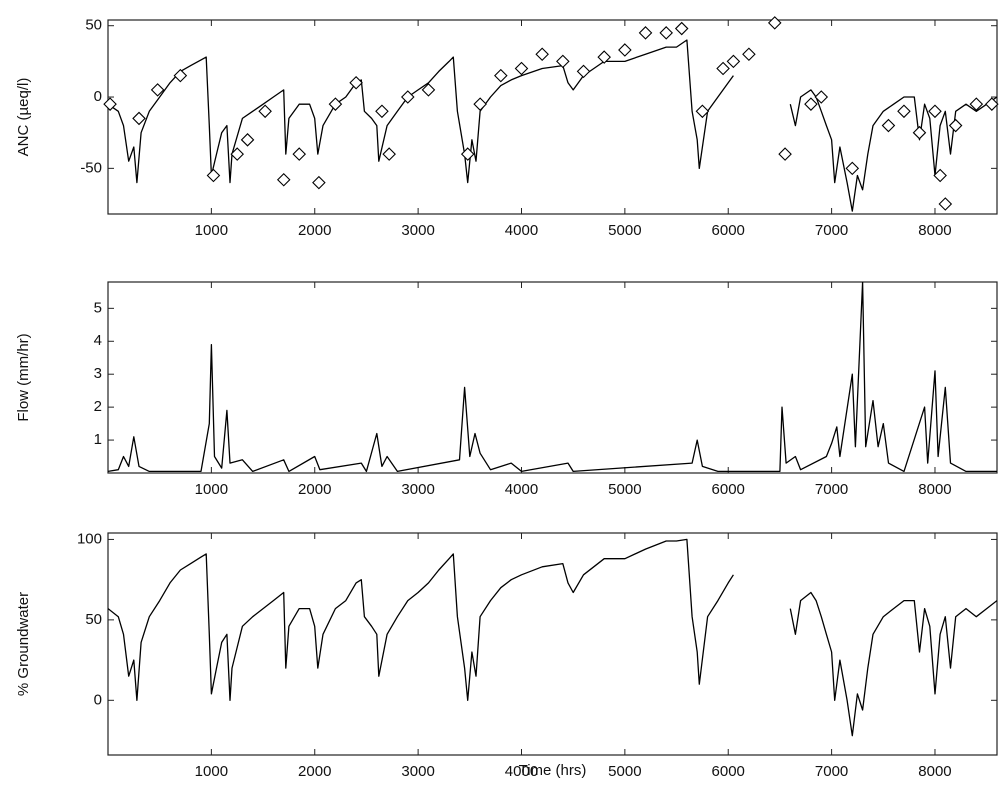  Describe the element at coordinates (89, 538) in the screenshot. I see `y-tick-label: 100` at that location.